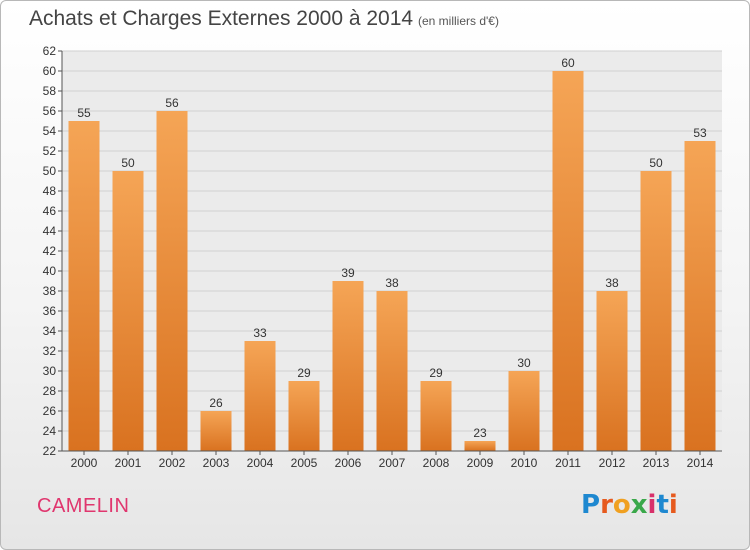 This screenshot has height=550, width=750. What do you see at coordinates (591, 505) in the screenshot?
I see `logo-letter: P` at bounding box center [591, 505].